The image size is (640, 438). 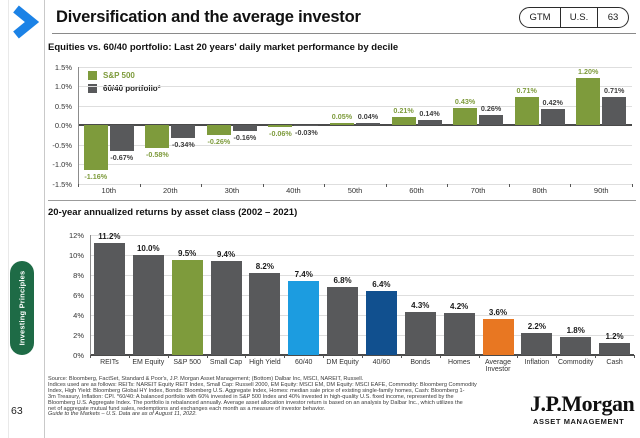 I want to click on x-tick-label: Homes, so click(x=459, y=362).